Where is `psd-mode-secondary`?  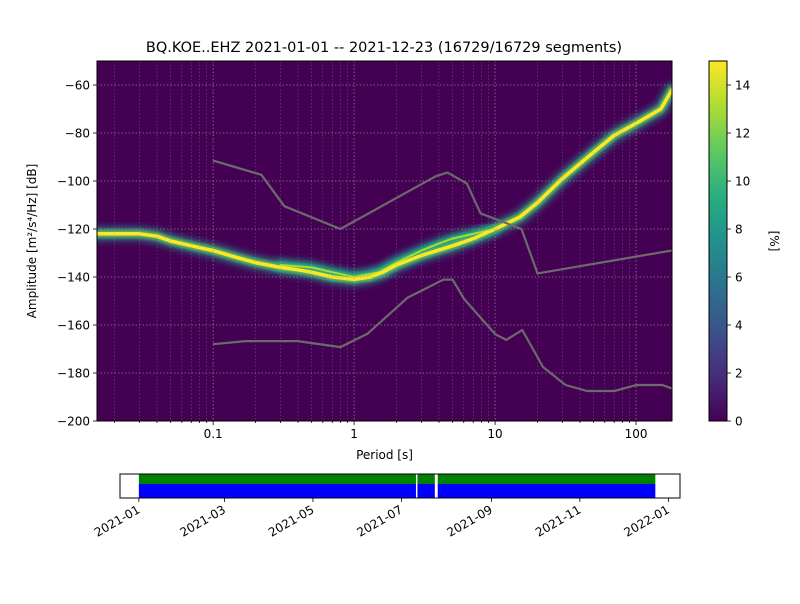 psd-mode-secondary is located at coordinates (388, 253).